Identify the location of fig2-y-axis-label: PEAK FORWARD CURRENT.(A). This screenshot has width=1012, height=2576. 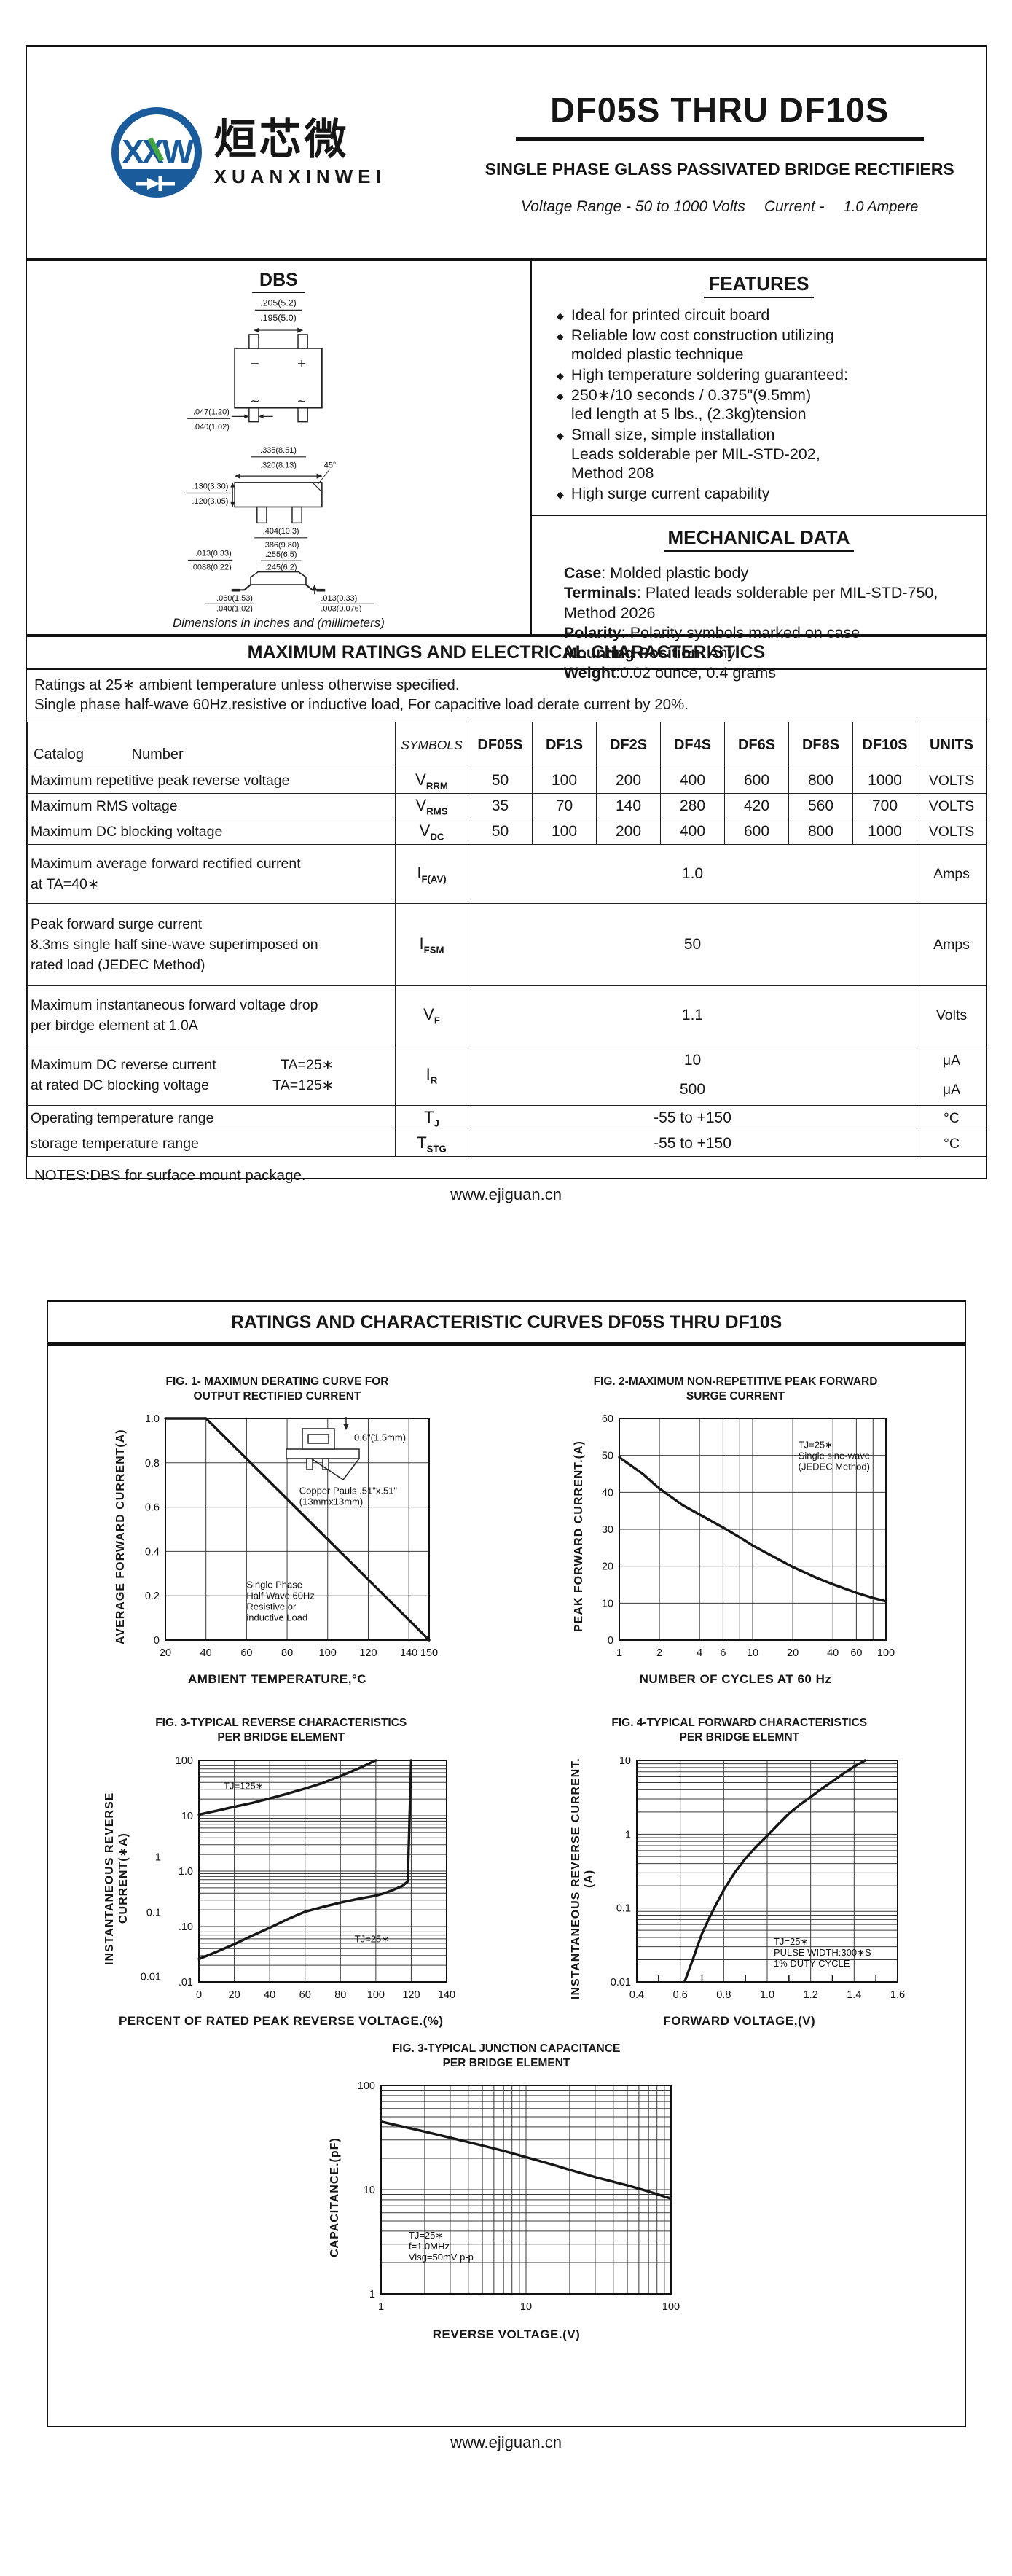
(578, 1537).